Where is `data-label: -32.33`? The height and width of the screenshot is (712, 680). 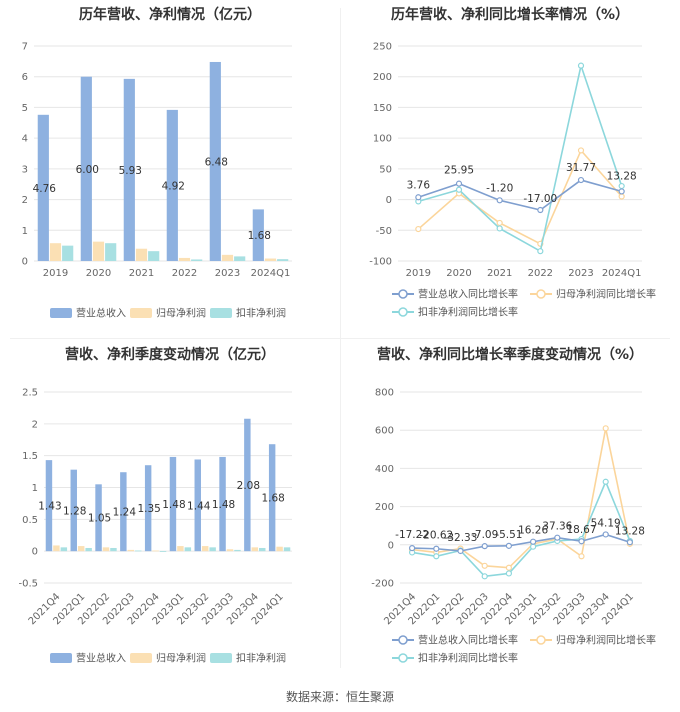
data-label: -32.33 is located at coordinates (461, 538).